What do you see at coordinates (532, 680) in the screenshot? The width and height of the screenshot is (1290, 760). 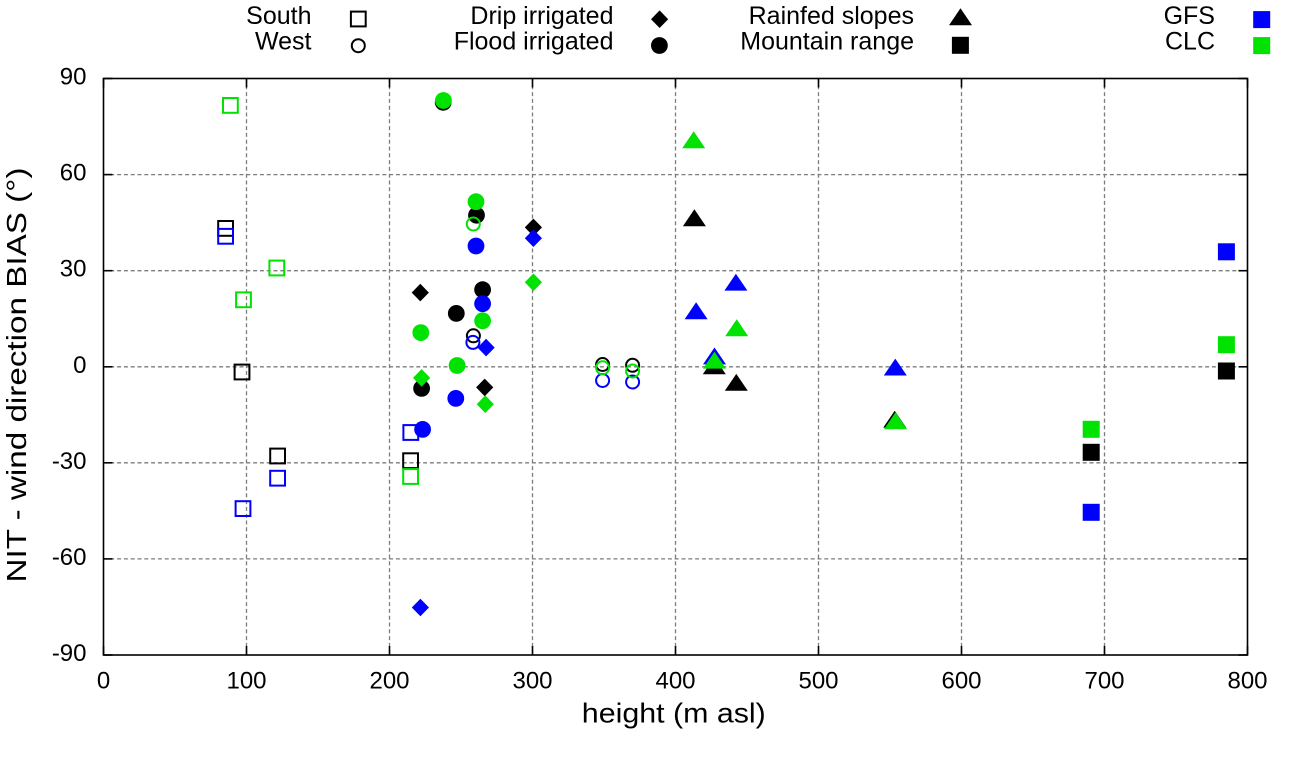 I see `svg-text: 300` at bounding box center [532, 680].